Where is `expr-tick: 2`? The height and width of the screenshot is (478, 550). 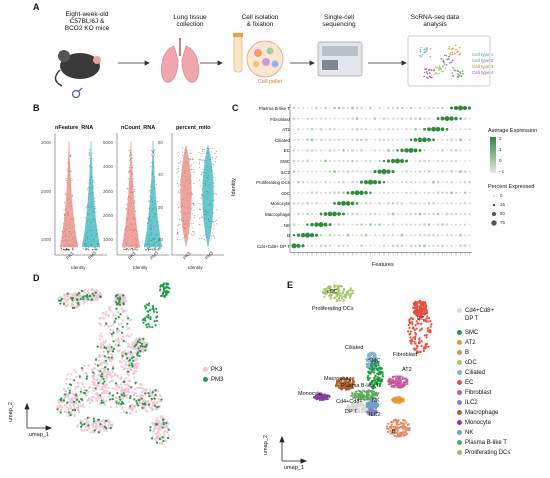 expr-tick: 2 is located at coordinates (500, 138).